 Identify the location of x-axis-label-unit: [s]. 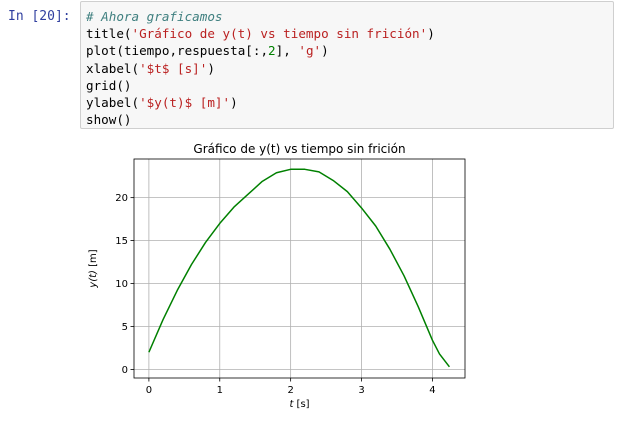
(301, 404).